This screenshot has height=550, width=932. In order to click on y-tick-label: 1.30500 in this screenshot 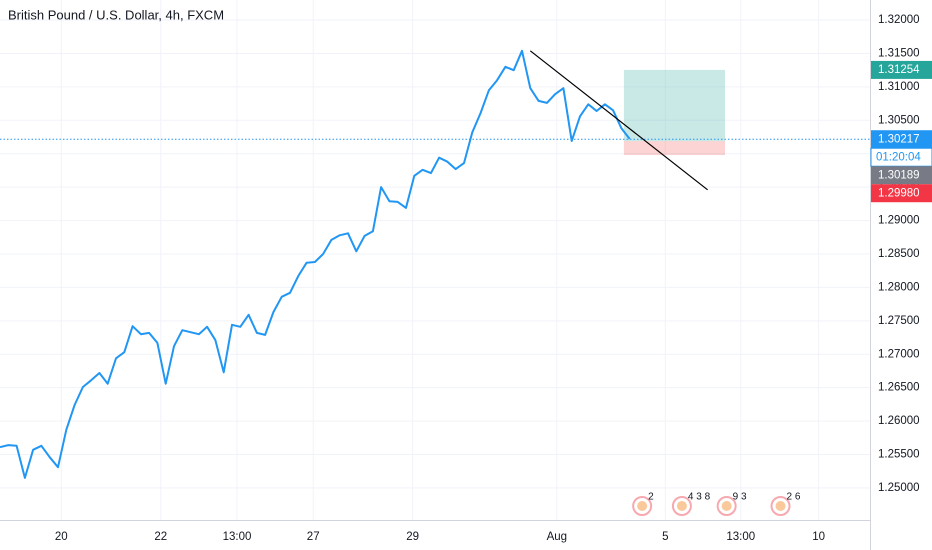, I will do `click(899, 120)`.